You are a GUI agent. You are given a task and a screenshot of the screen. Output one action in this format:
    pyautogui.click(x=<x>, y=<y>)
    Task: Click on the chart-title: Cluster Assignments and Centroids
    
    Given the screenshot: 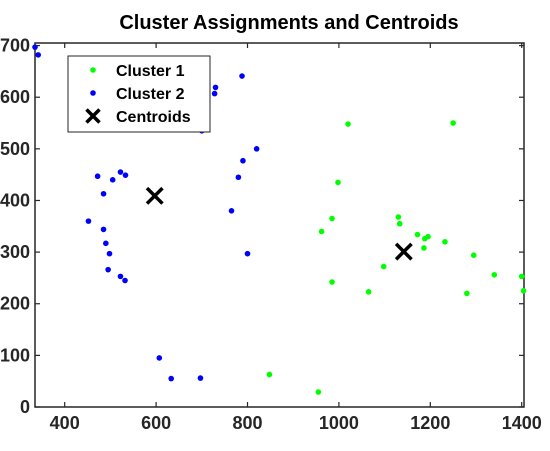 What is the action you would take?
    pyautogui.click(x=288, y=23)
    